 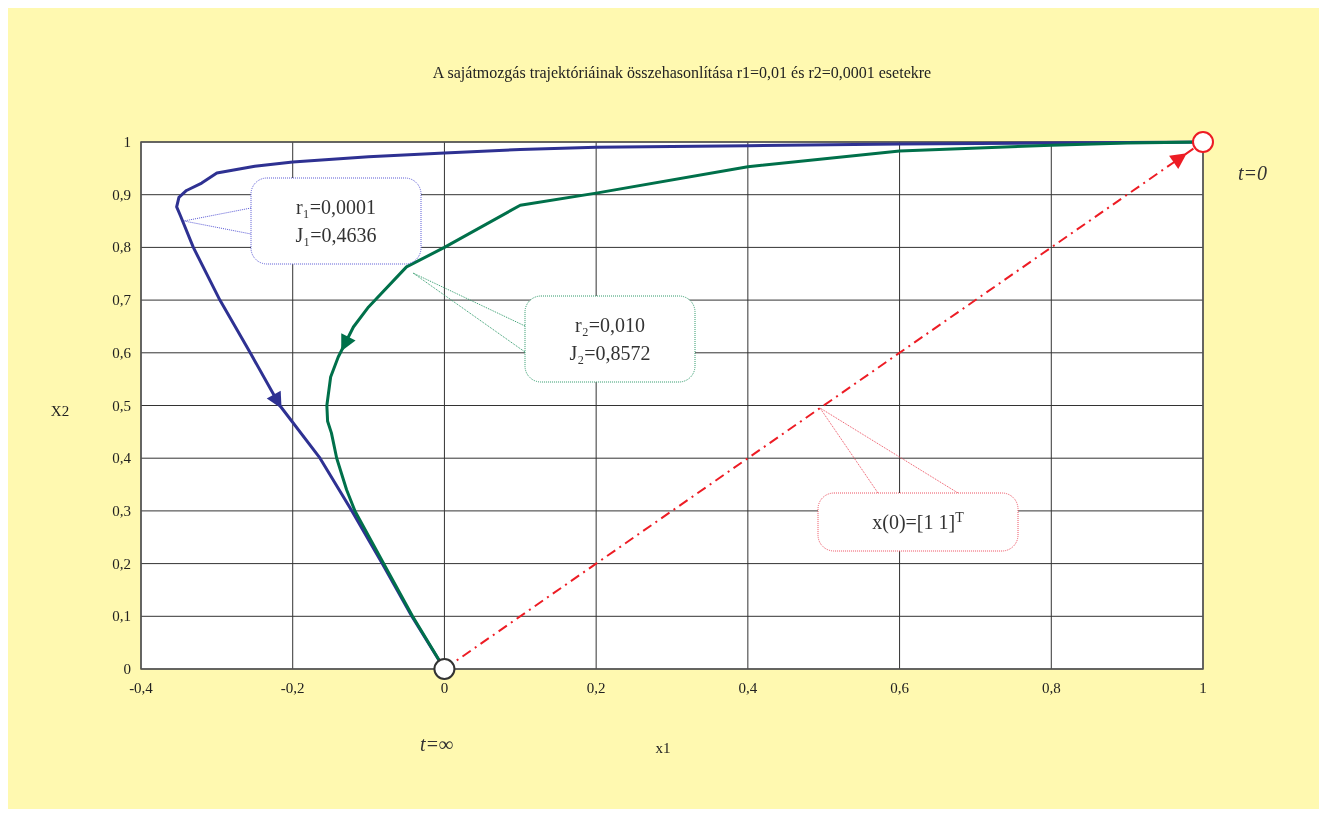 I want to click on annotation: x(0)=[1 1]$^{T}$, so click(x=918, y=521).